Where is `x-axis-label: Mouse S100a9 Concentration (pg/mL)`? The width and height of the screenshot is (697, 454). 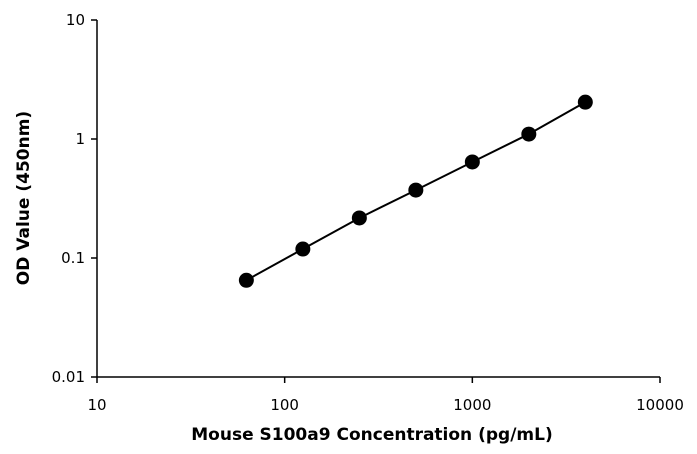 x-axis-label: Mouse S100a9 Concentration (pg/mL) is located at coordinates (371, 435).